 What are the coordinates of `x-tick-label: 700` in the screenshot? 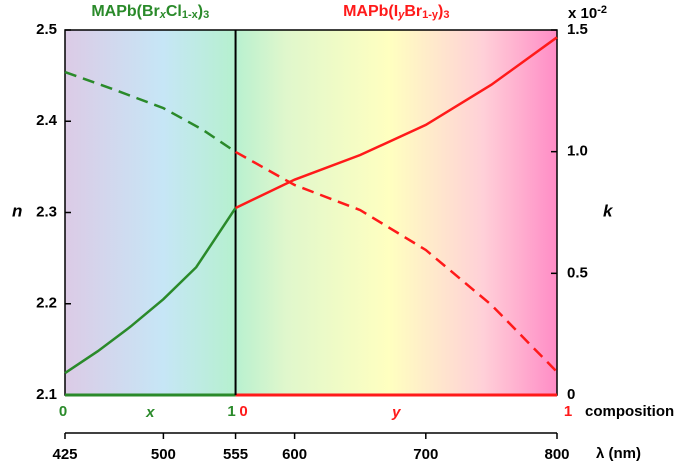 It's located at (425, 454).